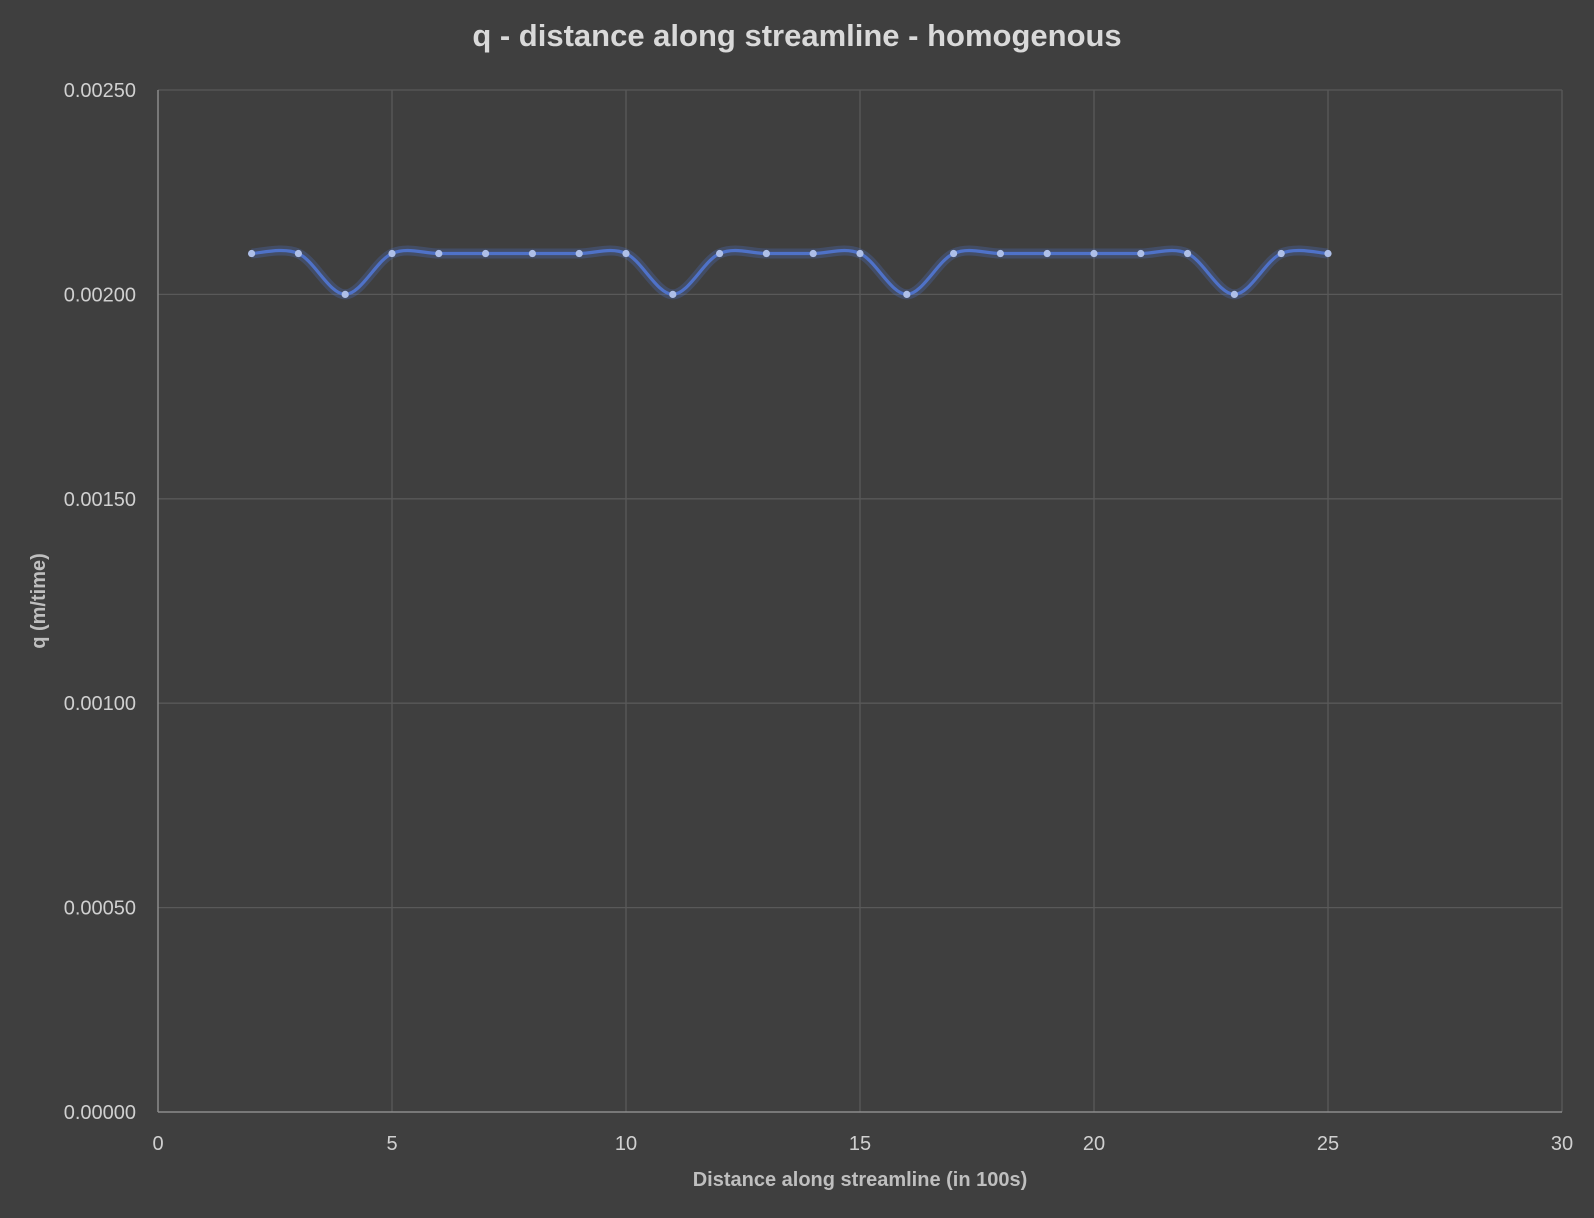  What do you see at coordinates (100, 704) in the screenshot?
I see `y-tick-label: 0.00100` at bounding box center [100, 704].